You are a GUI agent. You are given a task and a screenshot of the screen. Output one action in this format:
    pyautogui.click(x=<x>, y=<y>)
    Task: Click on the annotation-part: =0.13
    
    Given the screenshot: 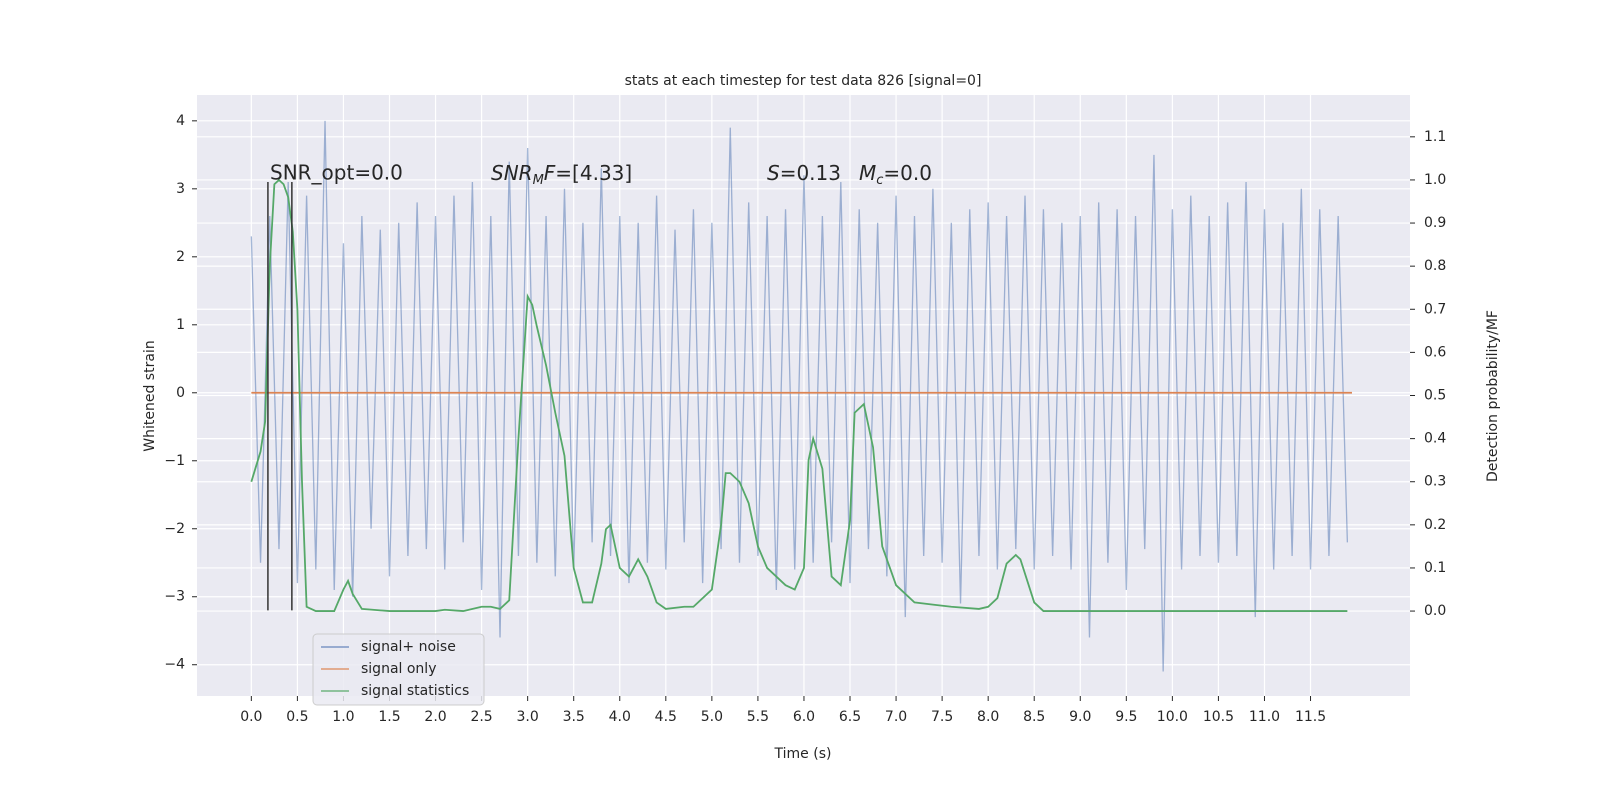 What is the action you would take?
    pyautogui.click(x=810, y=173)
    